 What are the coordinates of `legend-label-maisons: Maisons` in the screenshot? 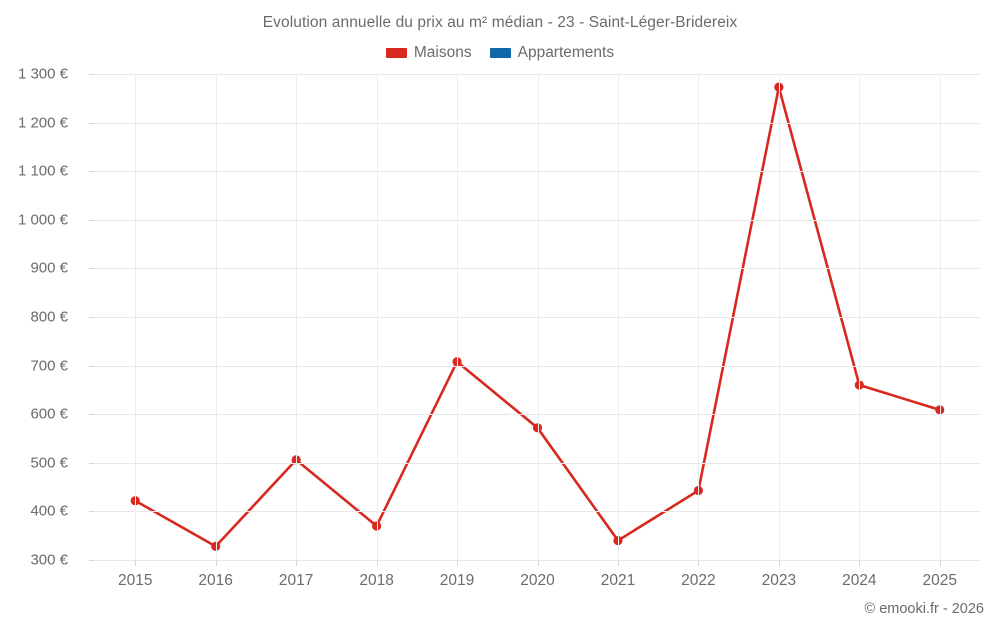 It's located at (442, 52).